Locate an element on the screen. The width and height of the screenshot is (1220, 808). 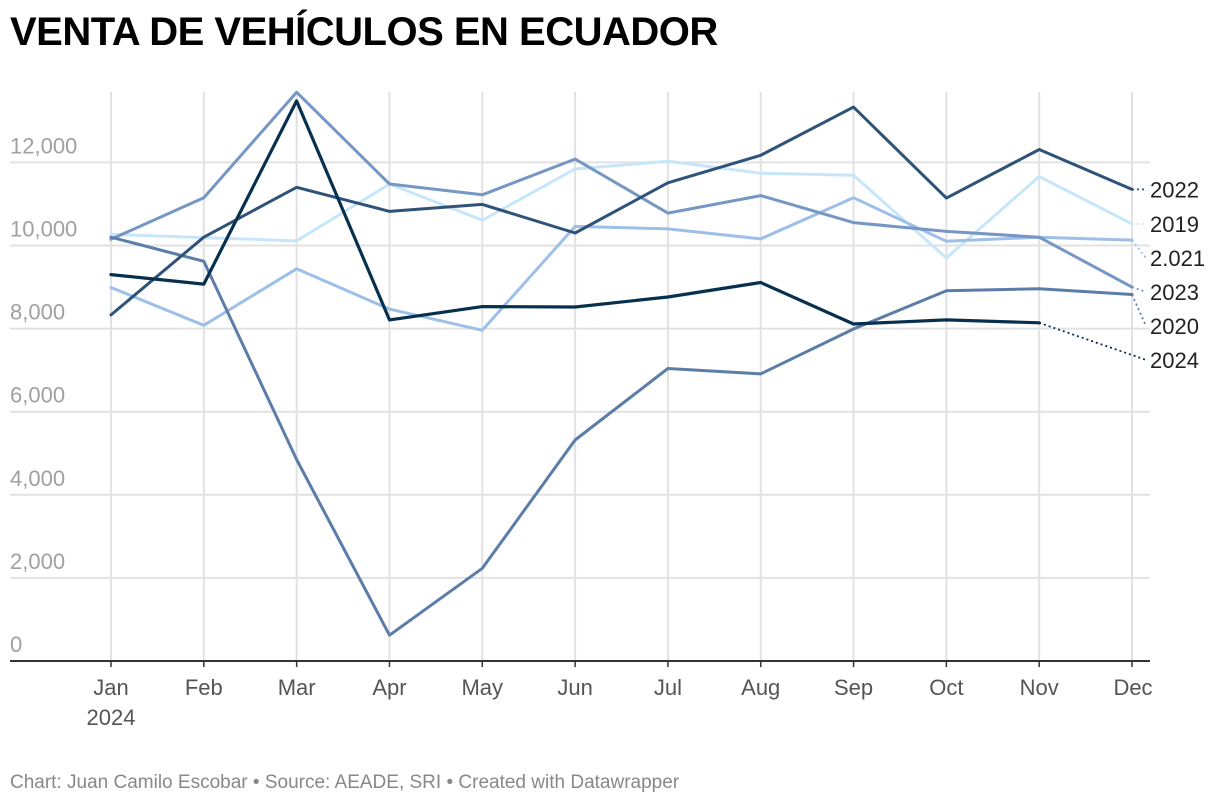
series-label-2020: 2020 is located at coordinates (1174, 326).